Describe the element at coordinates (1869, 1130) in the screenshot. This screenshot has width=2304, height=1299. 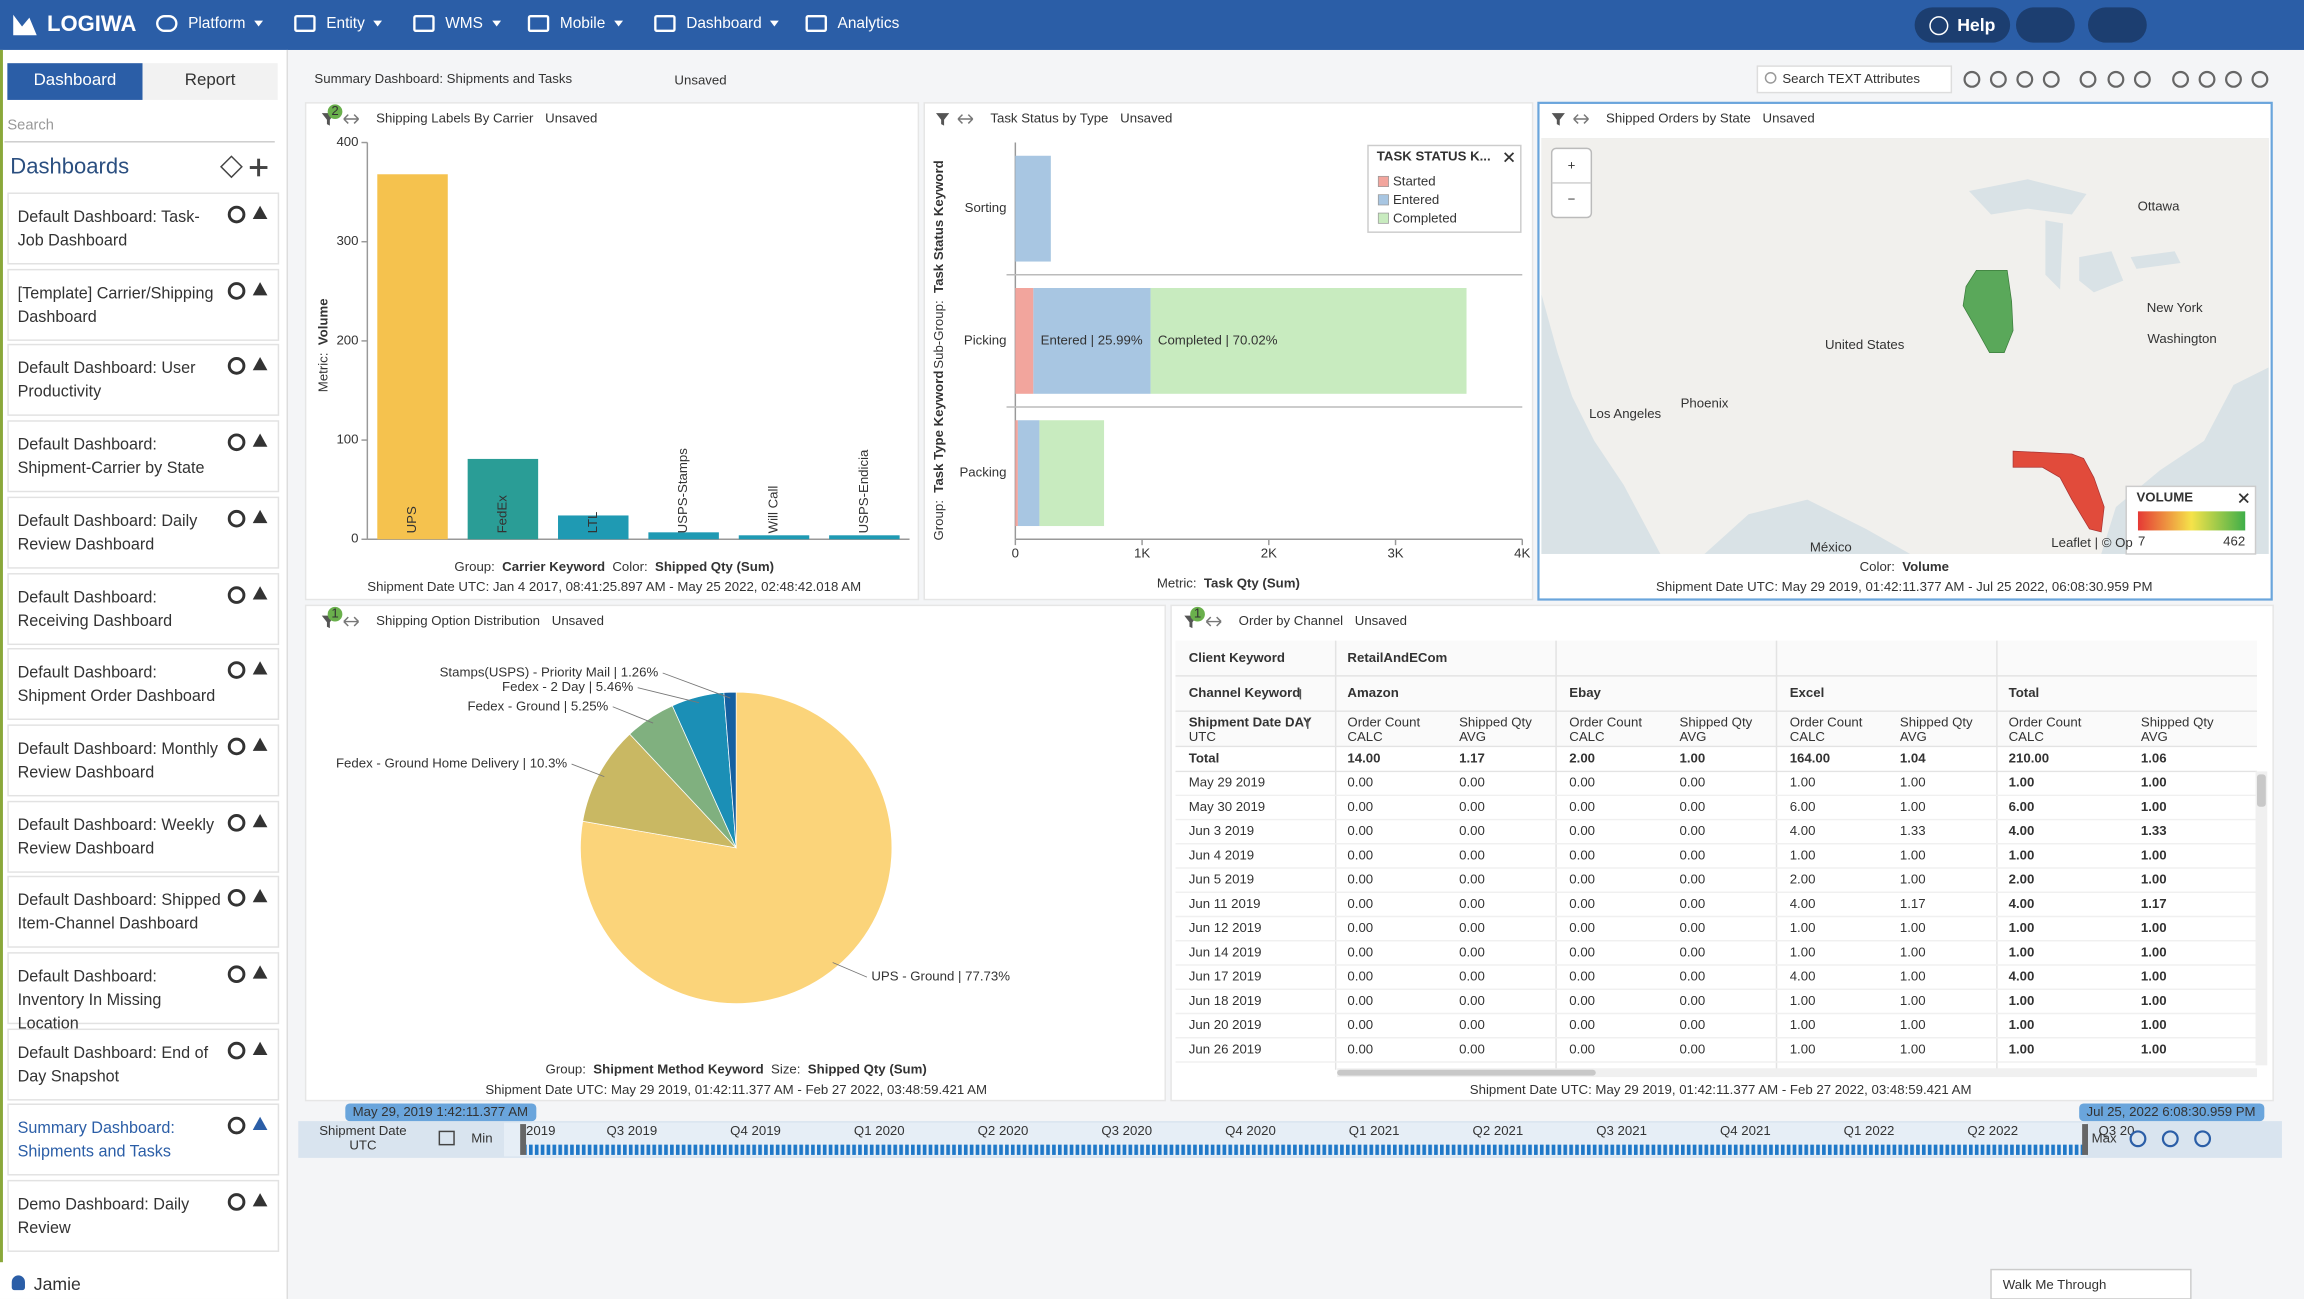
I see `quarter-label: Q1 2022` at that location.